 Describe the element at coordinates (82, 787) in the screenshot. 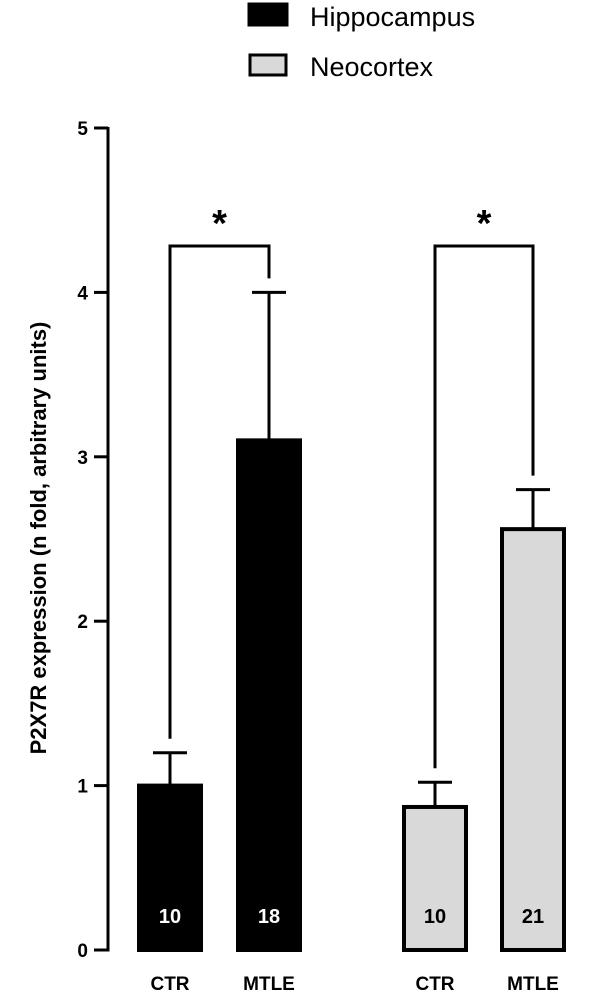

I see `y-tick-label: 1` at that location.